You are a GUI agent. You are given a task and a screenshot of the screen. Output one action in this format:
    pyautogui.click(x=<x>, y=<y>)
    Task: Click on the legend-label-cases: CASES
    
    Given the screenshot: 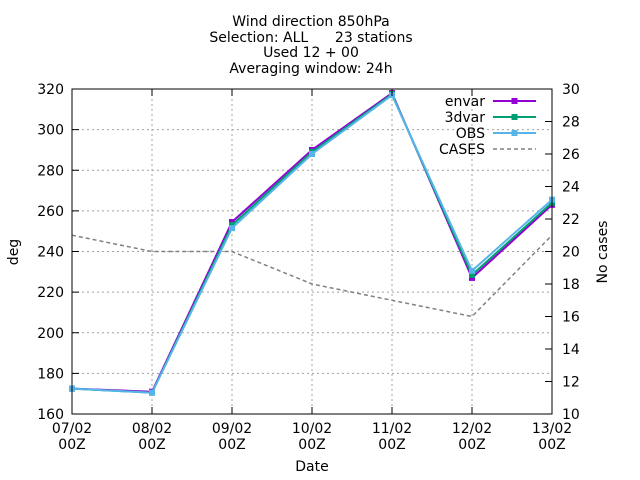 What is the action you would take?
    pyautogui.click(x=462, y=150)
    